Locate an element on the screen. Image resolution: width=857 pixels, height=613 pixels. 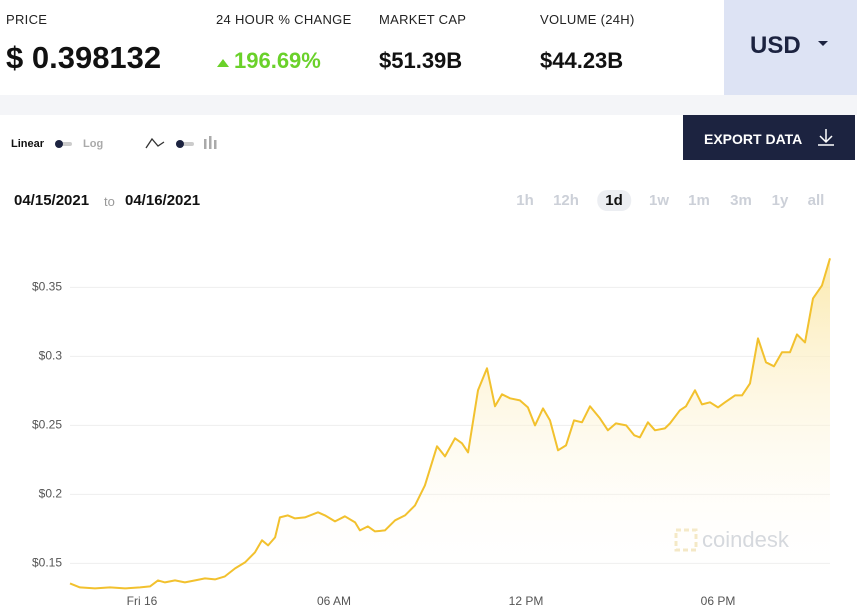
up-arrow is located at coordinates (223, 63).